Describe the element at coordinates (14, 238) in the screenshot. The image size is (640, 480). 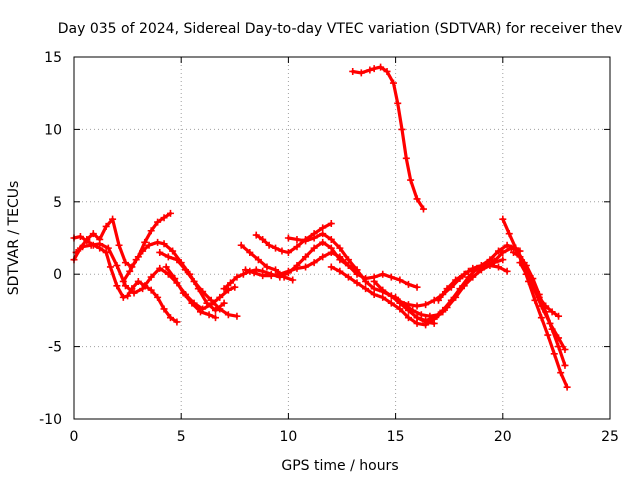
I see `y-axis-label: SDTVAR / TECUs` at that location.